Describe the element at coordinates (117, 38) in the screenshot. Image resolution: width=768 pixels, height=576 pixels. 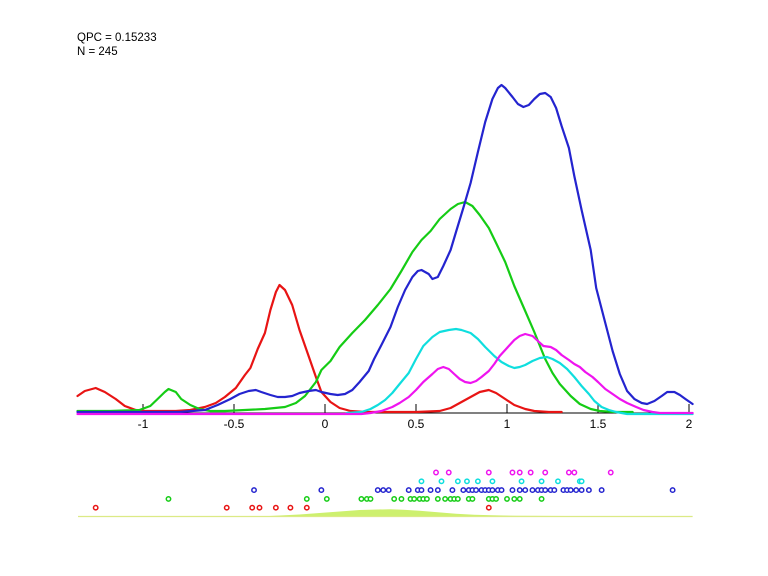
I see `qpc-value-label: QPC = 0.15233` at that location.